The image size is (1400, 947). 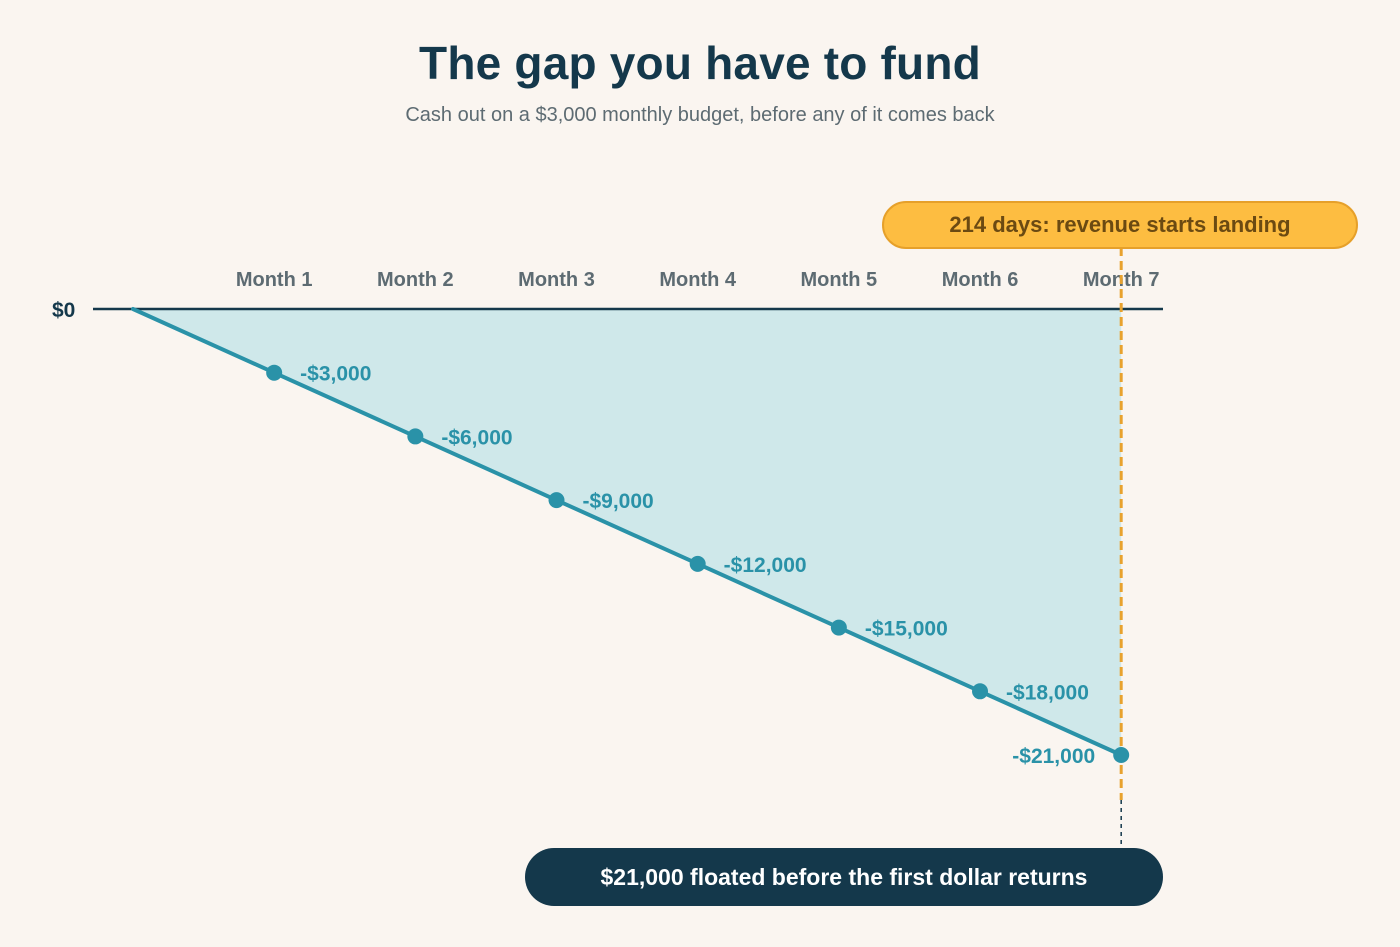 I want to click on data-label: -$3,000, so click(x=335, y=374).